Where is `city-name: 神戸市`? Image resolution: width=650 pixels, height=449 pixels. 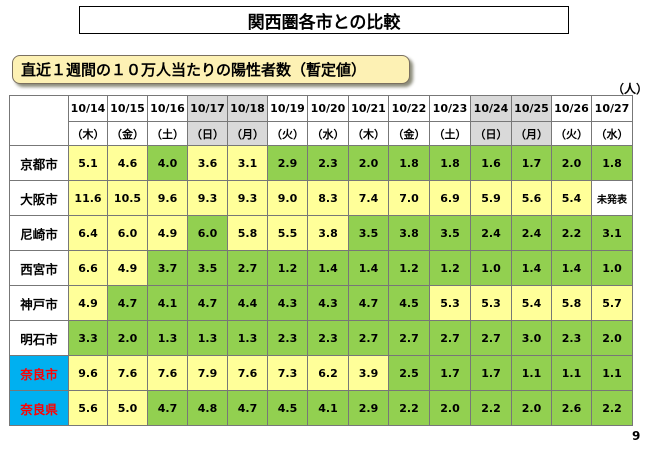 city-name: 神戸市 is located at coordinates (39, 303).